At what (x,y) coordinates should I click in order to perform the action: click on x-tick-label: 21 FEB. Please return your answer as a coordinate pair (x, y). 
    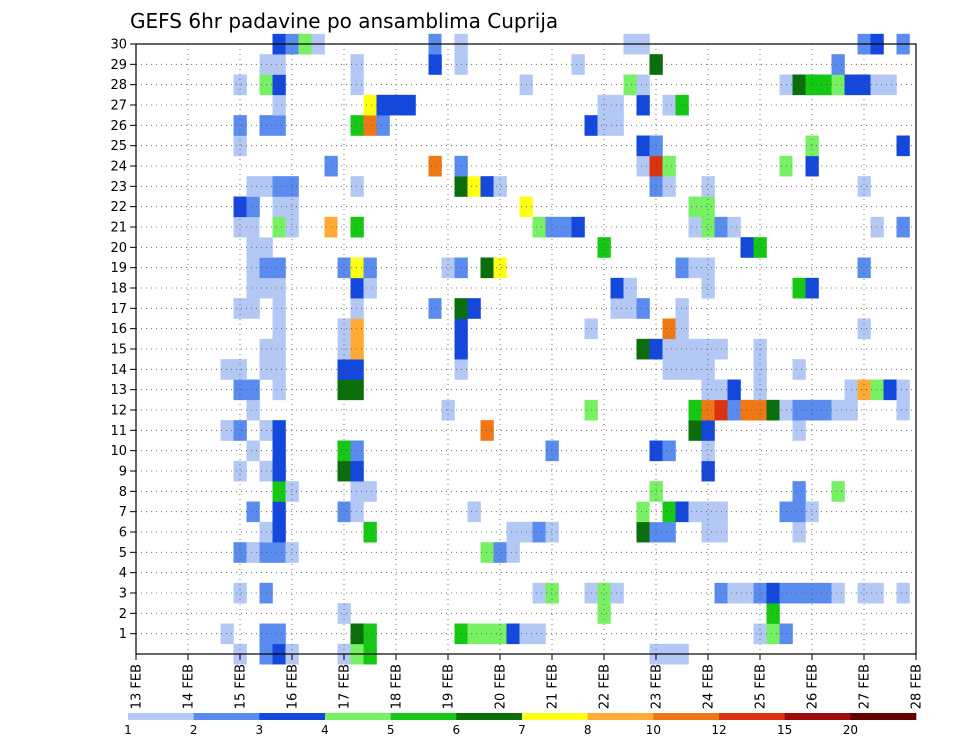
    Looking at the image, I should click on (553, 686).